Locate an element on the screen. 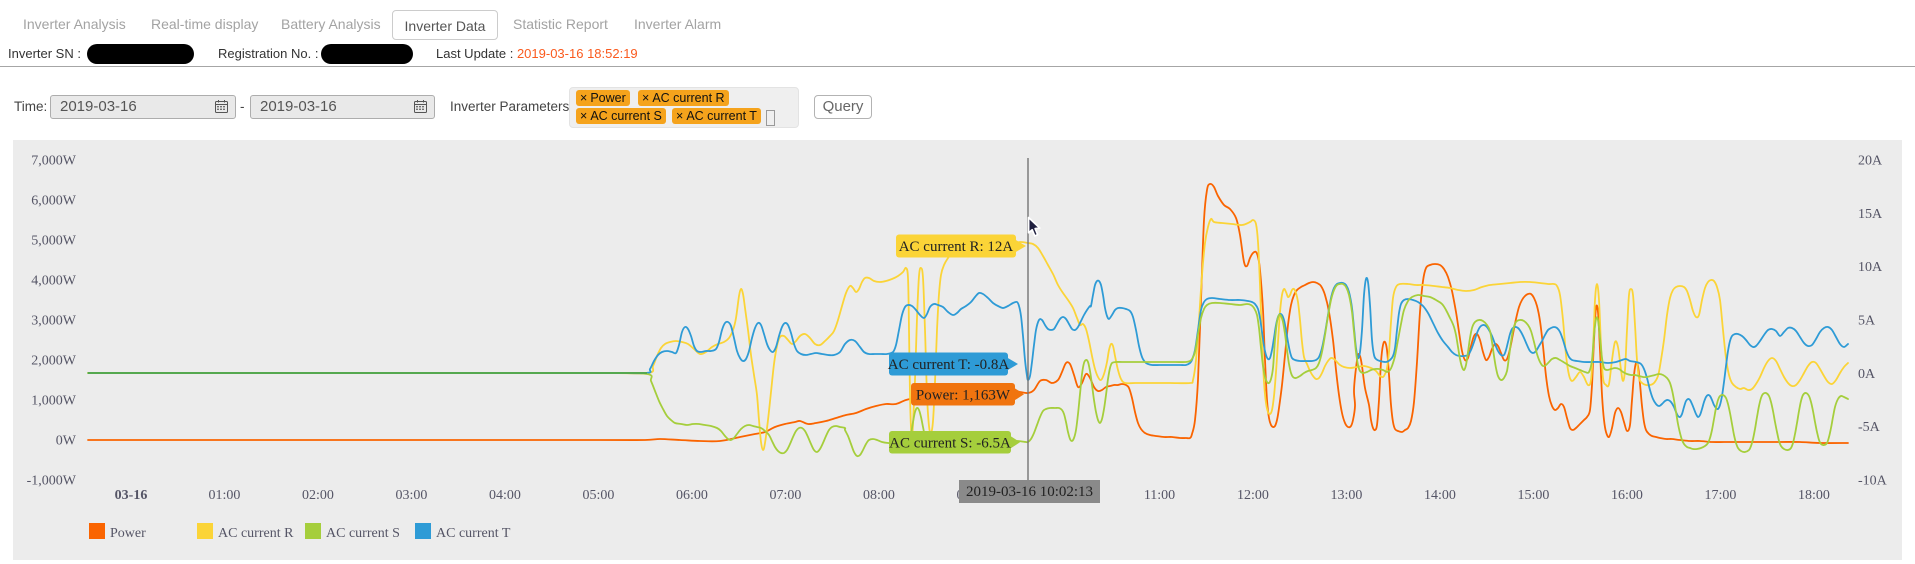 This screenshot has width=1915, height=564. svg-text: 3,000W is located at coordinates (54, 321).